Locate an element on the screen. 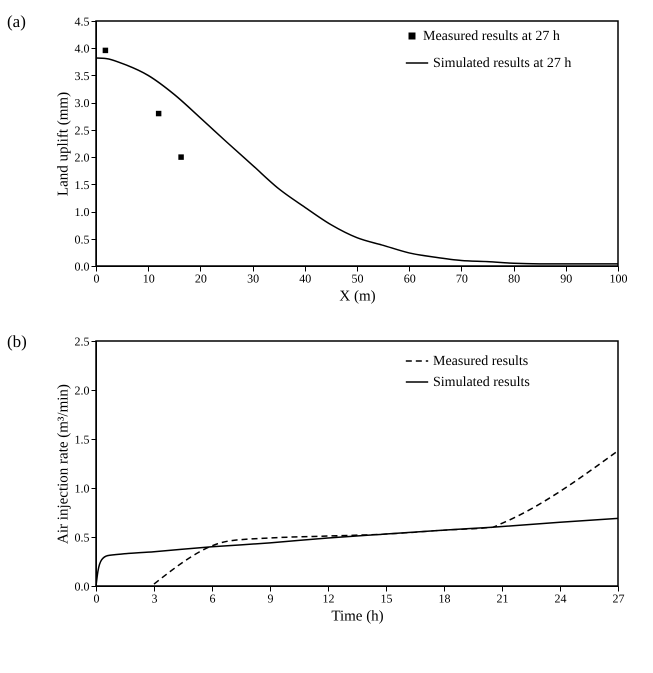 This screenshot has height=673, width=653. y-axis-title: Land uplift (mm) is located at coordinates (64, 144).